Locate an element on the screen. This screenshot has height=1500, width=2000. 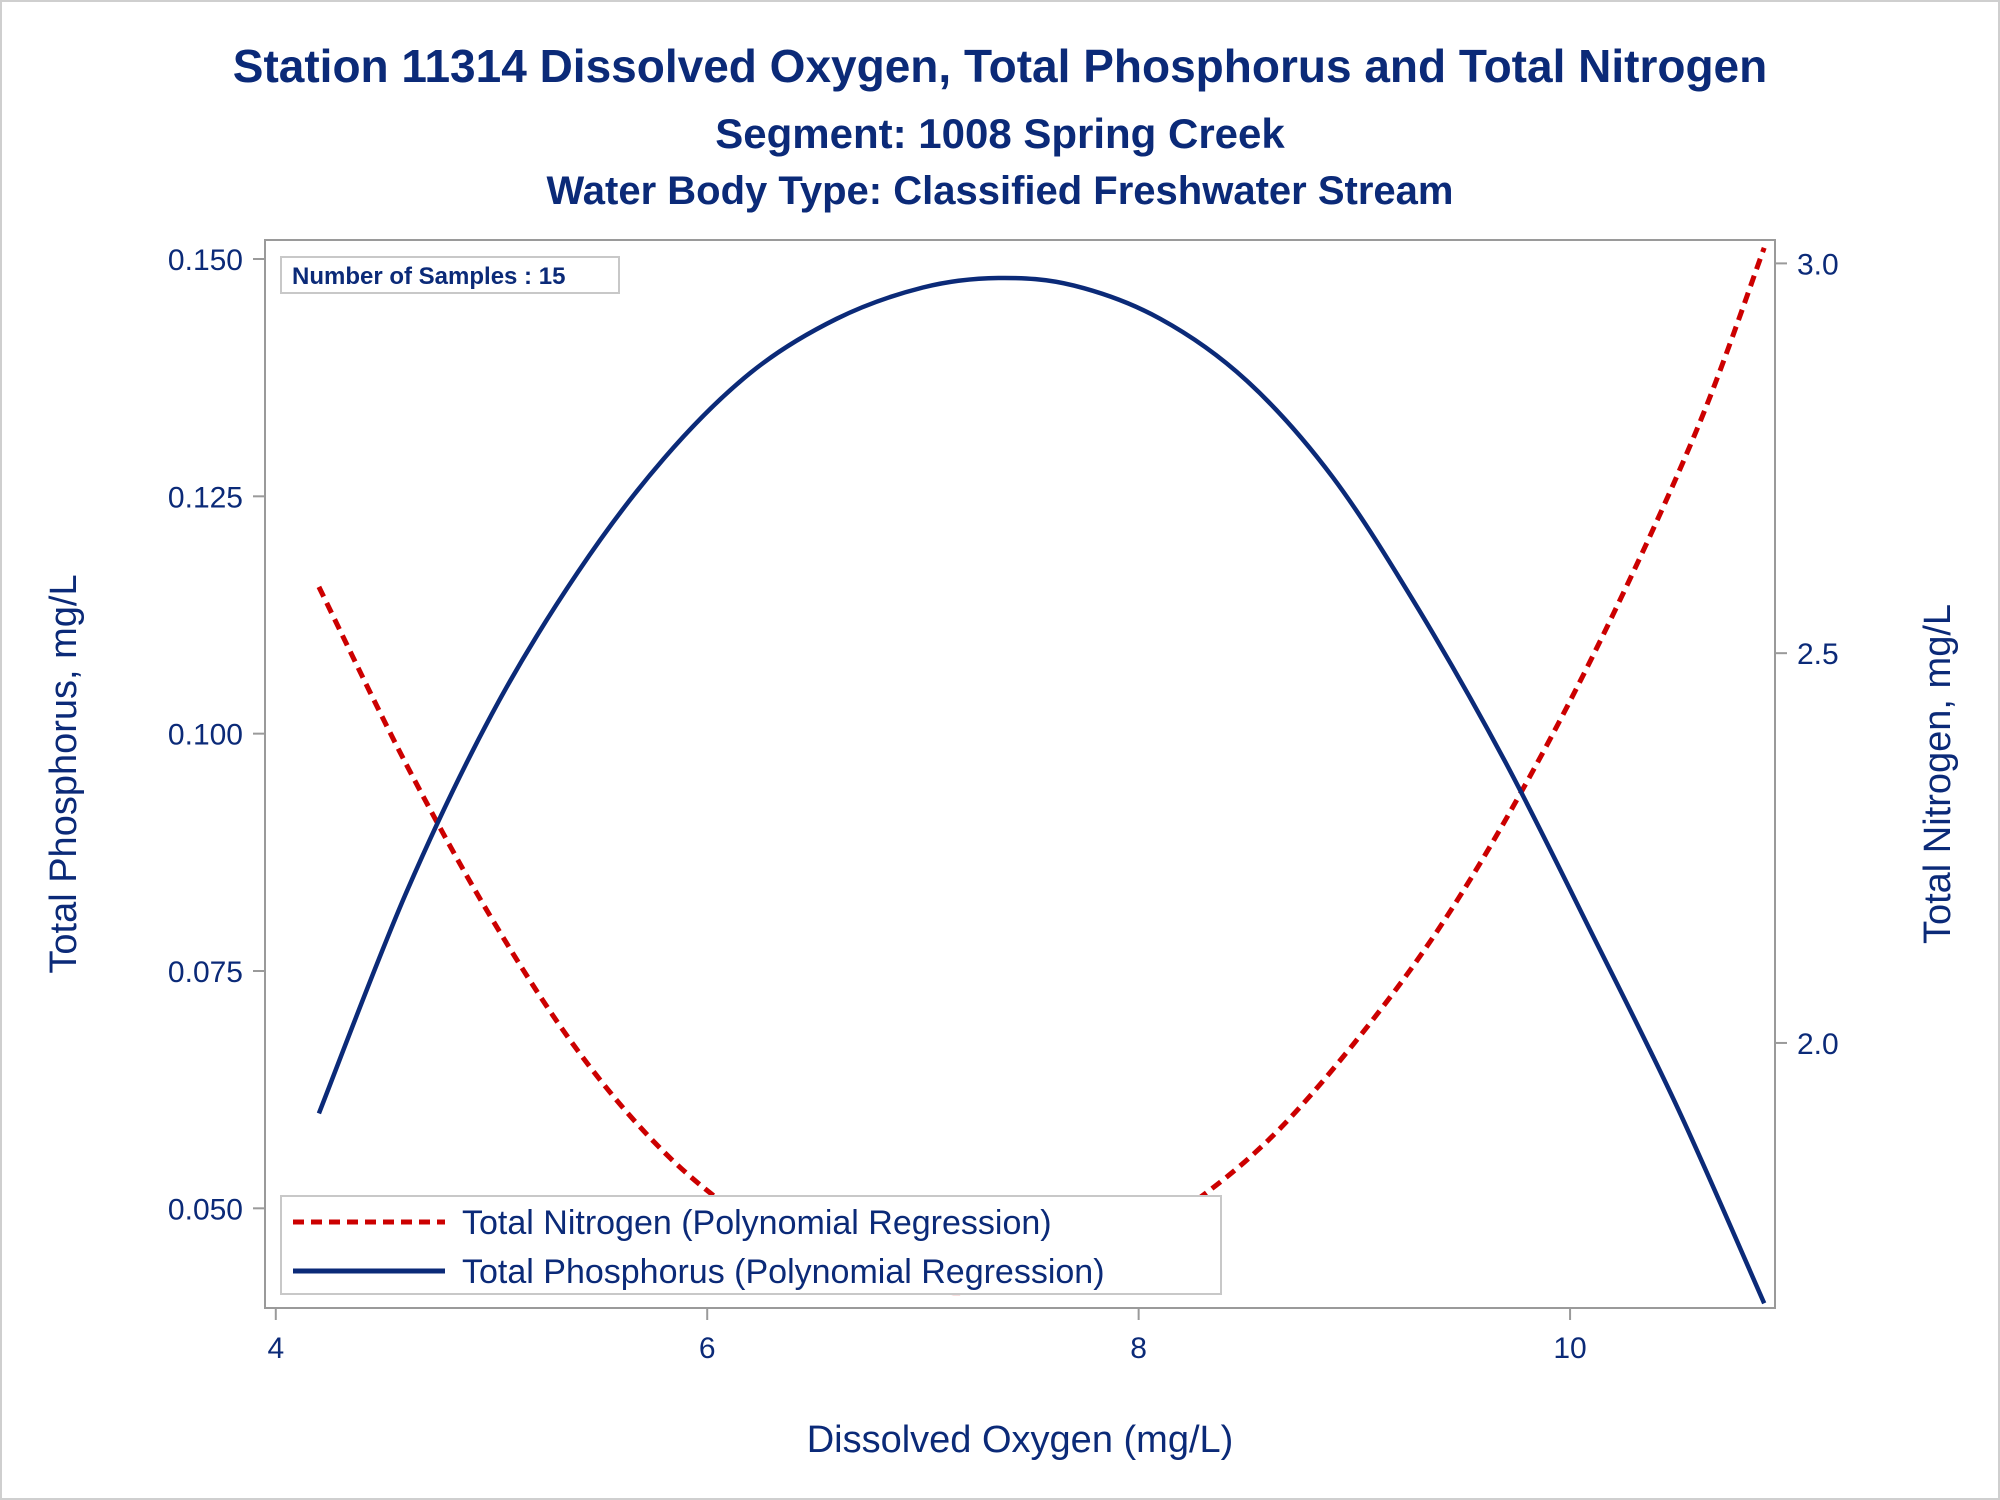
y-tick-label: 0.150 is located at coordinates (205, 260).